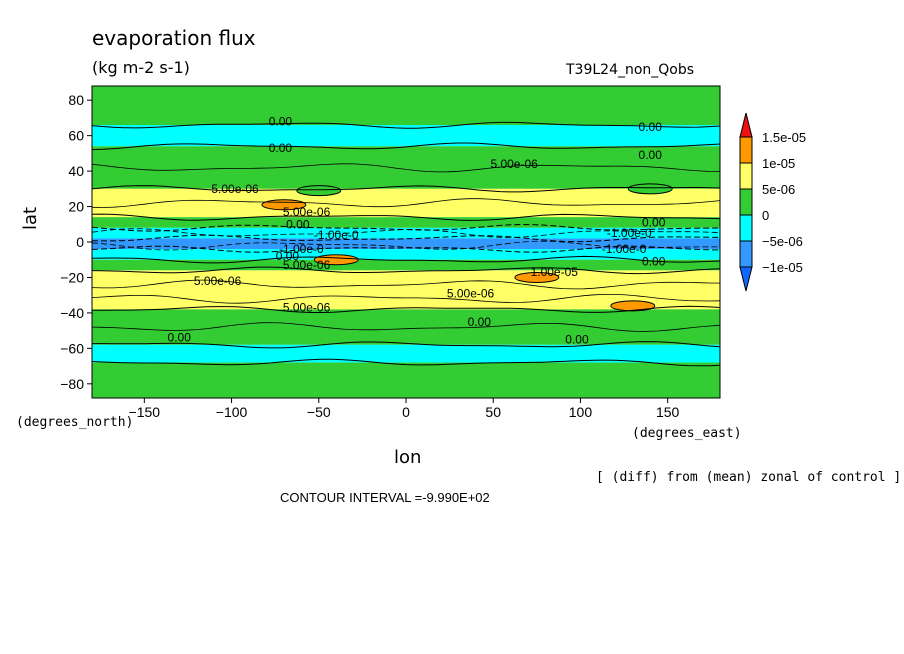 The height and width of the screenshot is (654, 904). I want to click on contour-label-16: 1.00e-05, so click(555, 272).